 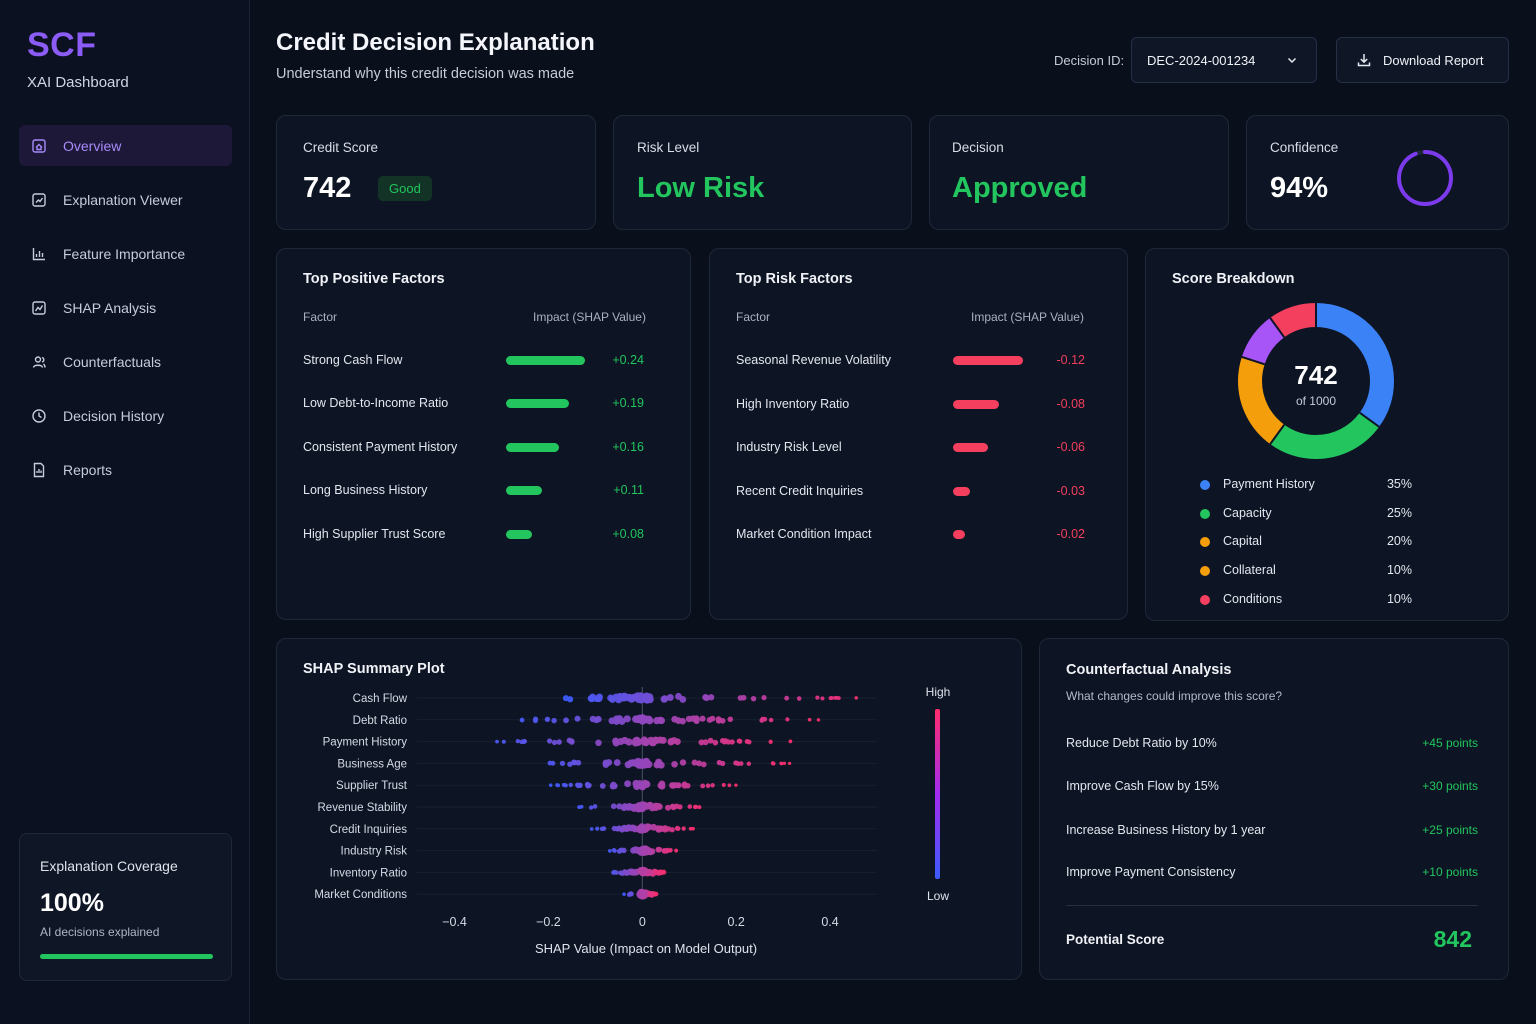 I want to click on shap-x-tick: 0, so click(x=642, y=922).